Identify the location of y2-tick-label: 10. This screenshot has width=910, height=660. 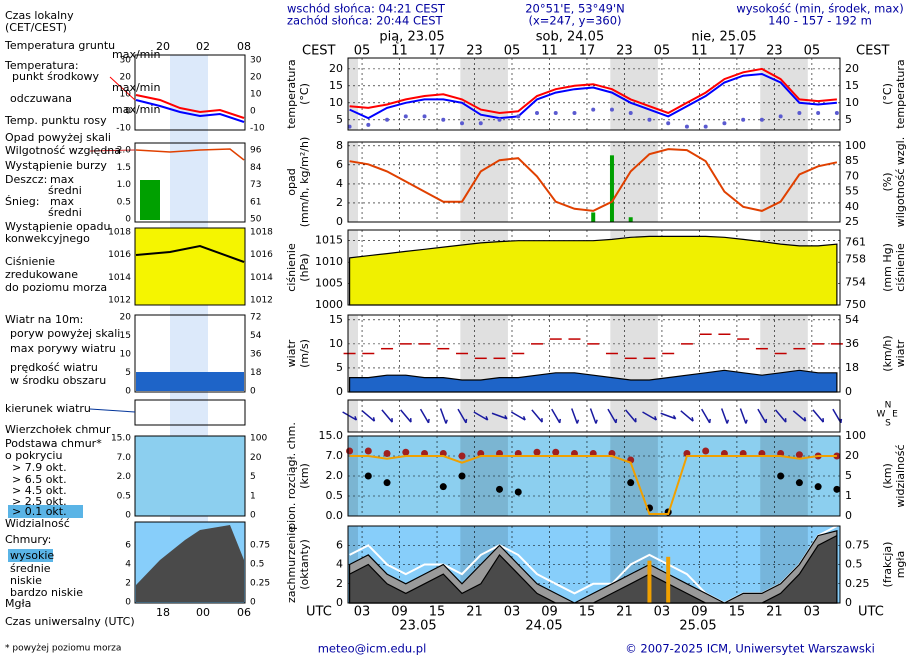
(852, 102).